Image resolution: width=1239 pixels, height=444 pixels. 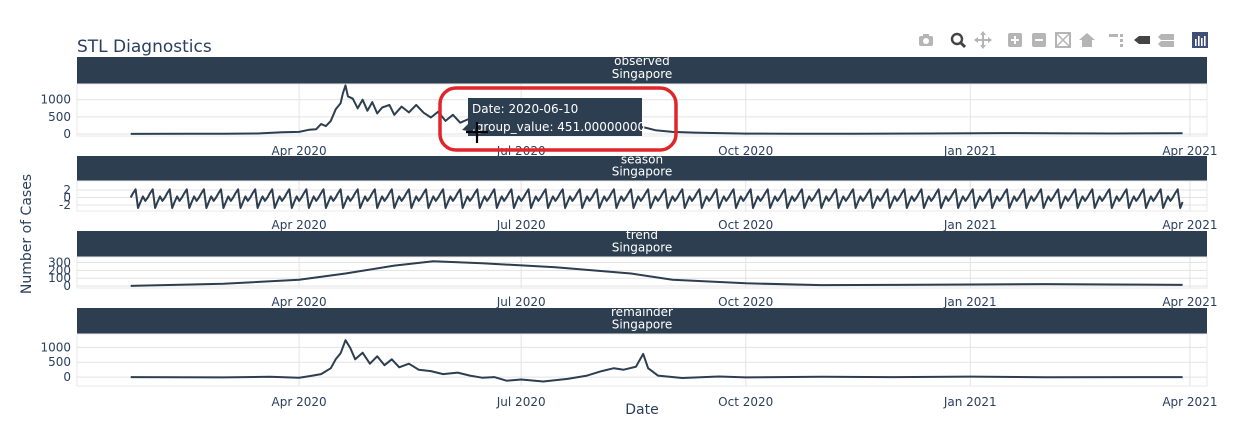 What do you see at coordinates (656, 198) in the screenshot?
I see `series-line-season` at bounding box center [656, 198].